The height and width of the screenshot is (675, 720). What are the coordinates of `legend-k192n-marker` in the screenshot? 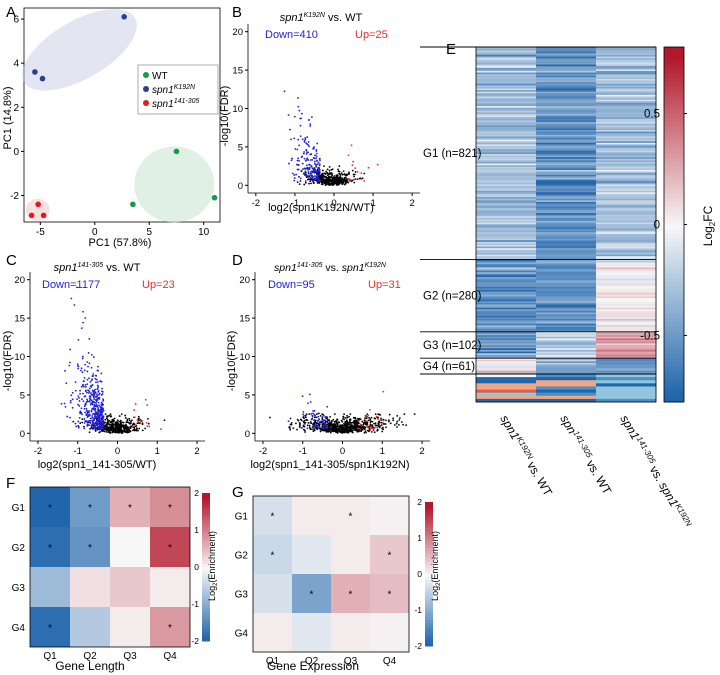 It's located at (146, 89).